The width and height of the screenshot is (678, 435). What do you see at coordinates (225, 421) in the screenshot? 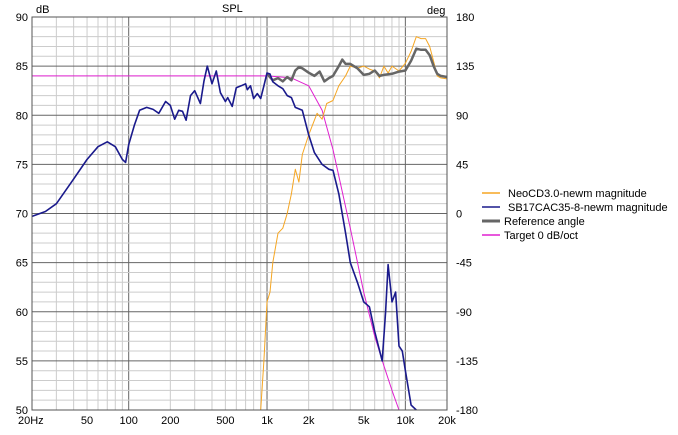
I see `x-tick-label: 500` at bounding box center [225, 421].